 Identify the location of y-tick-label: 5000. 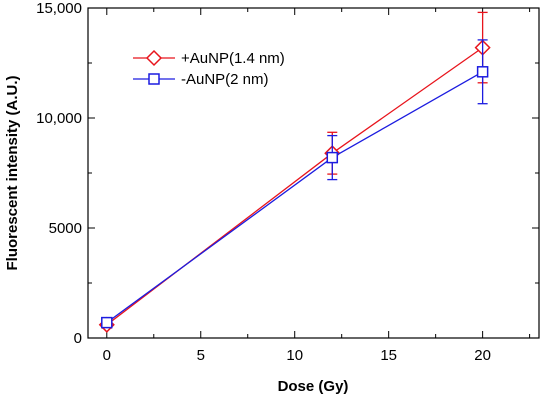
(65, 228).